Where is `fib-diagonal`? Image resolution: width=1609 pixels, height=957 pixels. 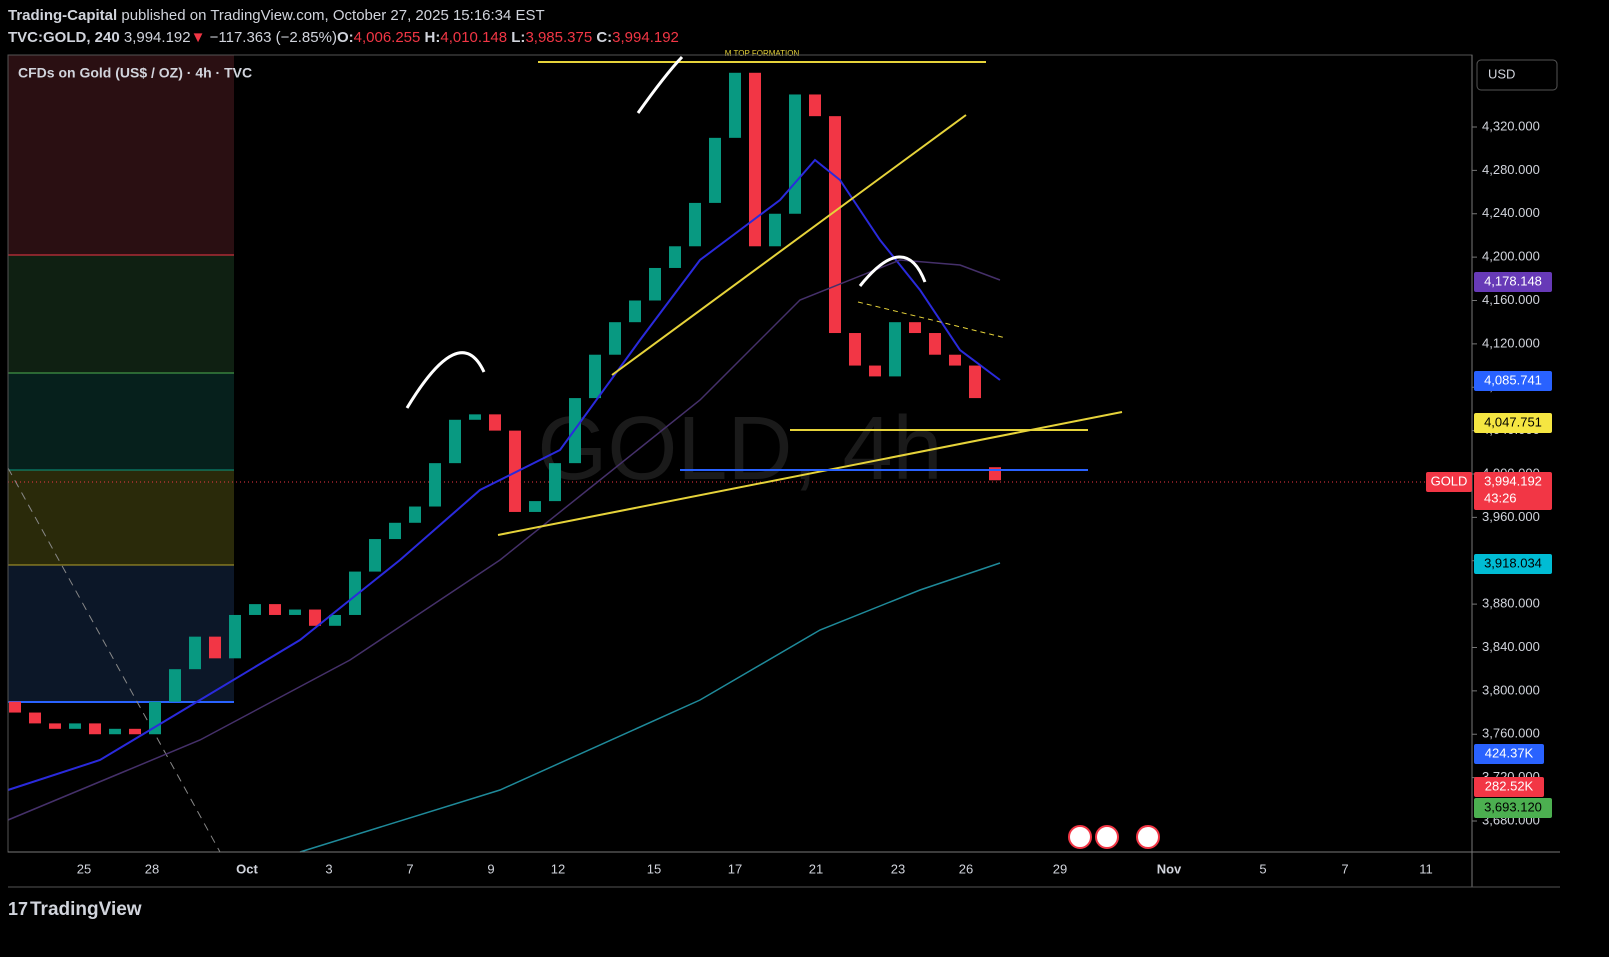
fib-diagonal is located at coordinates (114, 660).